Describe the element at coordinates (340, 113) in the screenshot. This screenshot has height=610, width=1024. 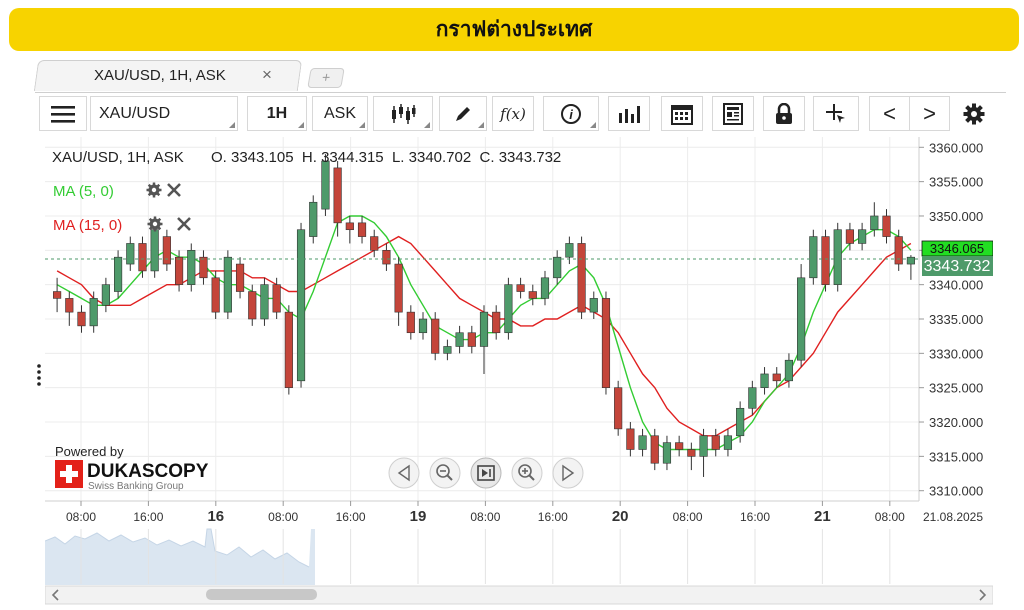
I see `side-select: ASK` at that location.